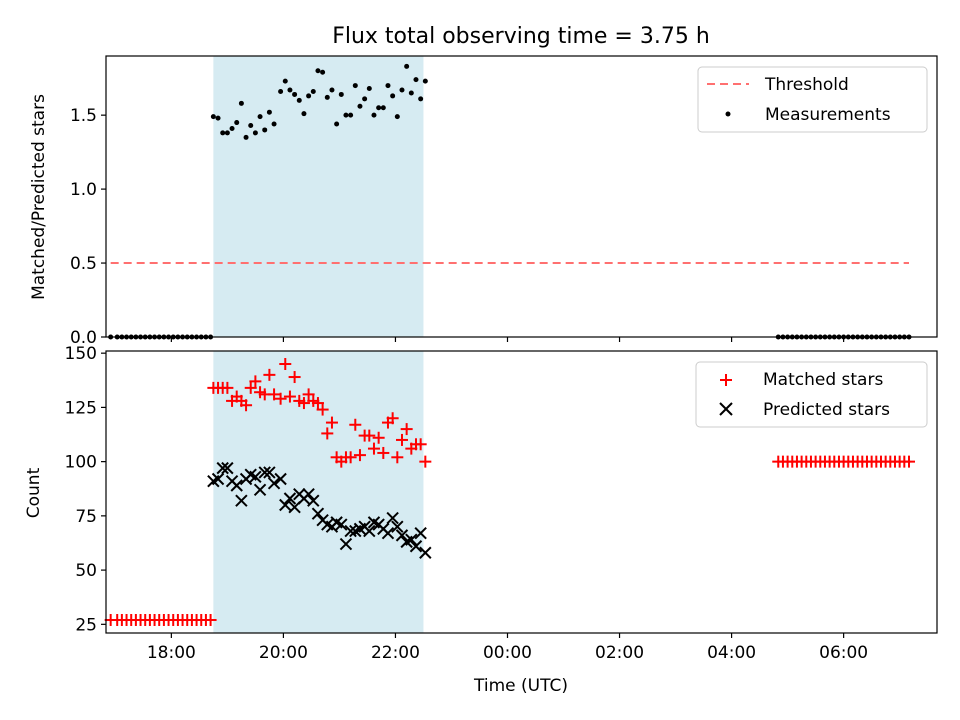 The image size is (960, 720). Describe the element at coordinates (85, 489) in the screenshot. I see `bottom-y-axis: 25 50 75 100 125 150` at that location.